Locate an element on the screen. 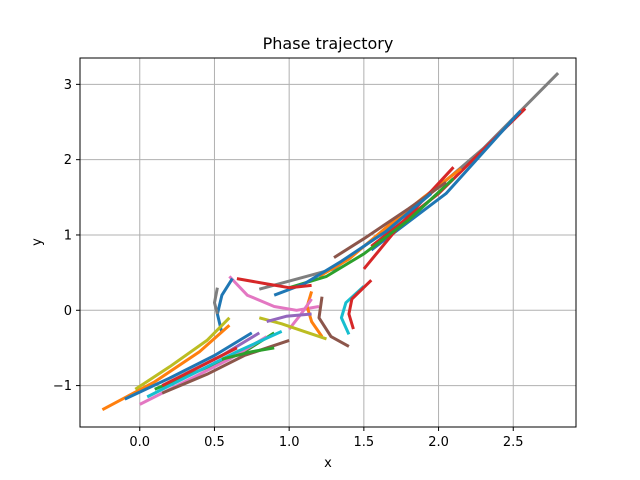 This screenshot has width=640, height=480. x-tick-label: 0.0 is located at coordinates (139, 442).